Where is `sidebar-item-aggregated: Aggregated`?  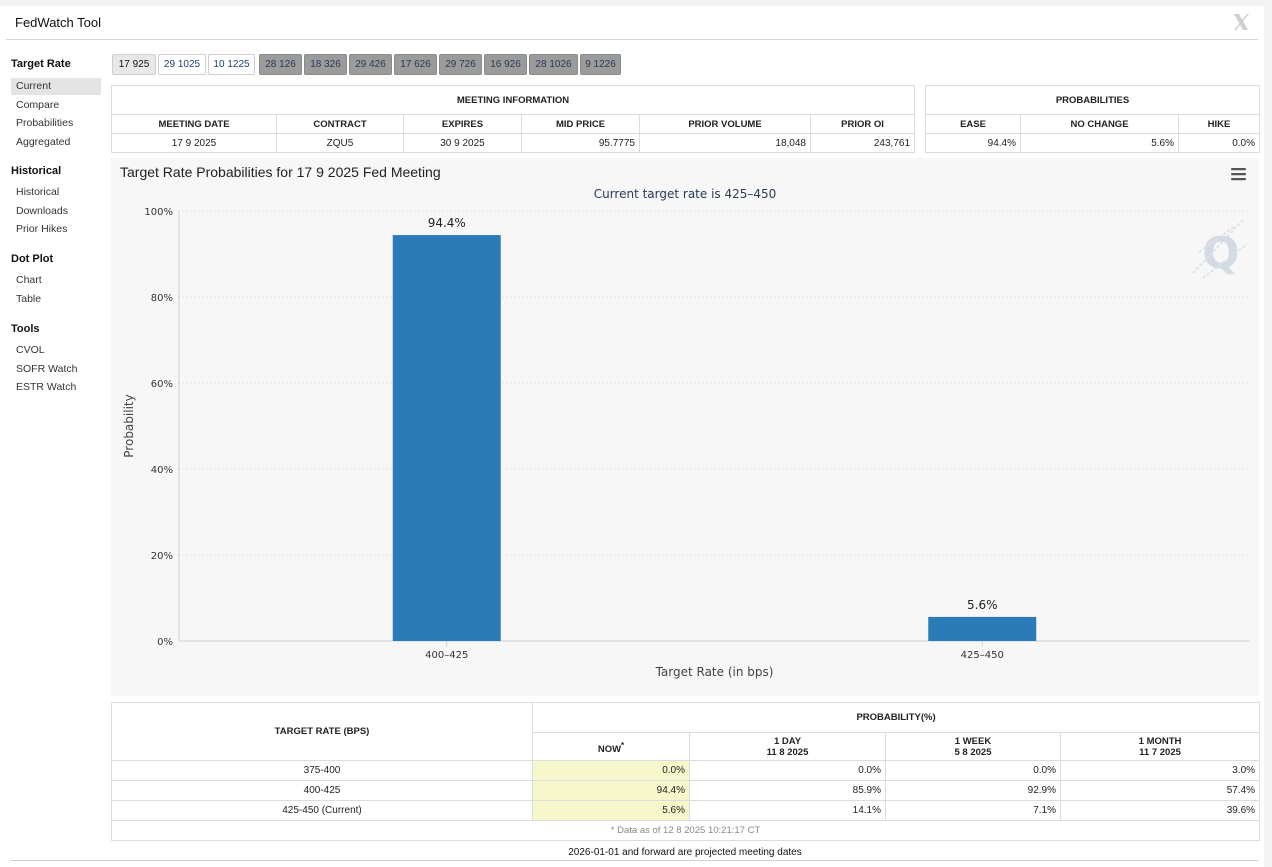 sidebar-item-aggregated: Aggregated is located at coordinates (43, 142).